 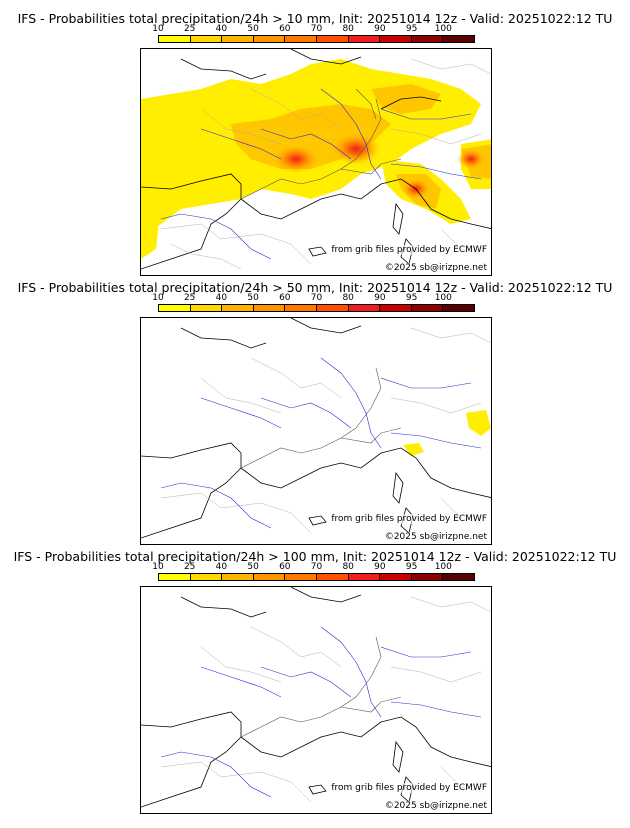 What do you see at coordinates (447, 433) in the screenshot?
I see `precip-field-yellow` at bounding box center [447, 433].